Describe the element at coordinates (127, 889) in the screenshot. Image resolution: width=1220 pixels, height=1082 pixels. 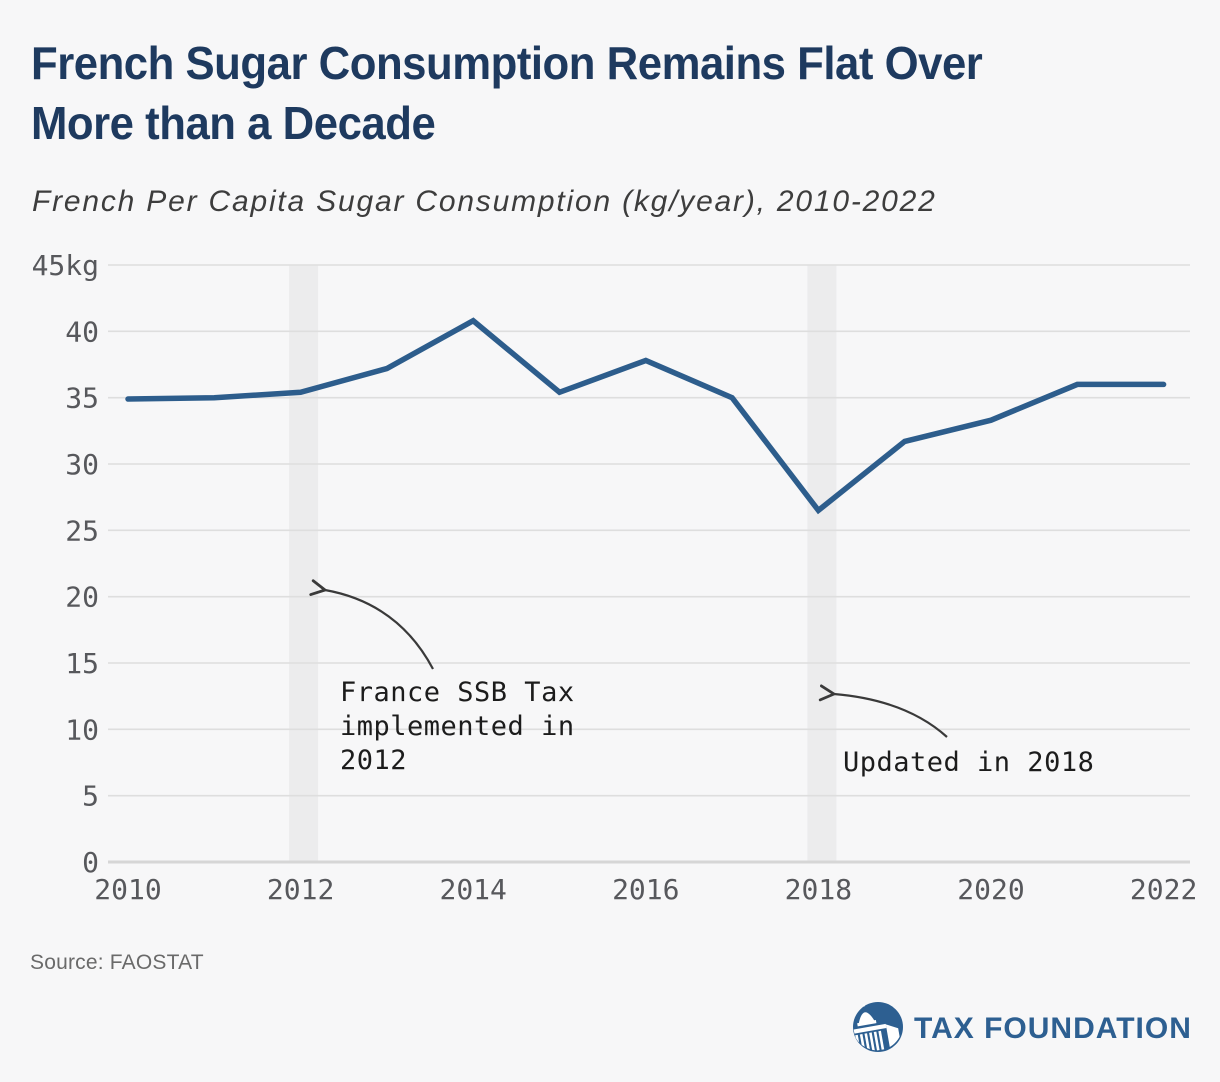
I see `x-tick-label: 2010` at that location.